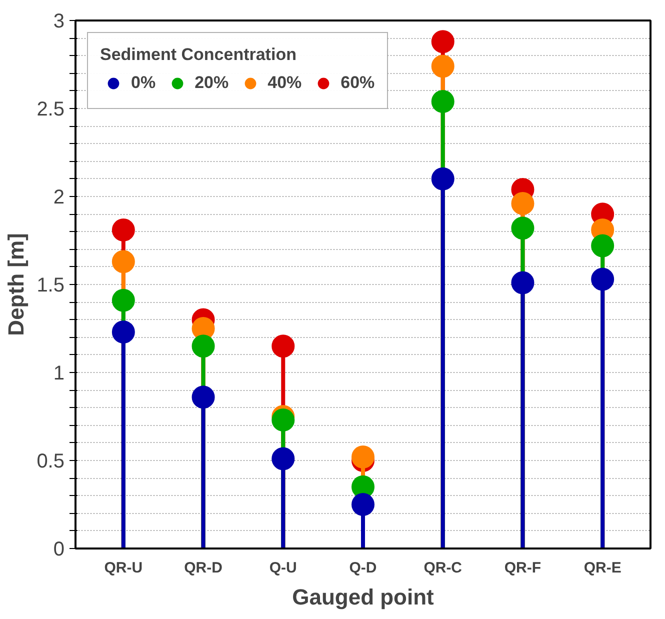 The width and height of the screenshot is (665, 619). I want to click on y-tick-label: 1, so click(58, 373).